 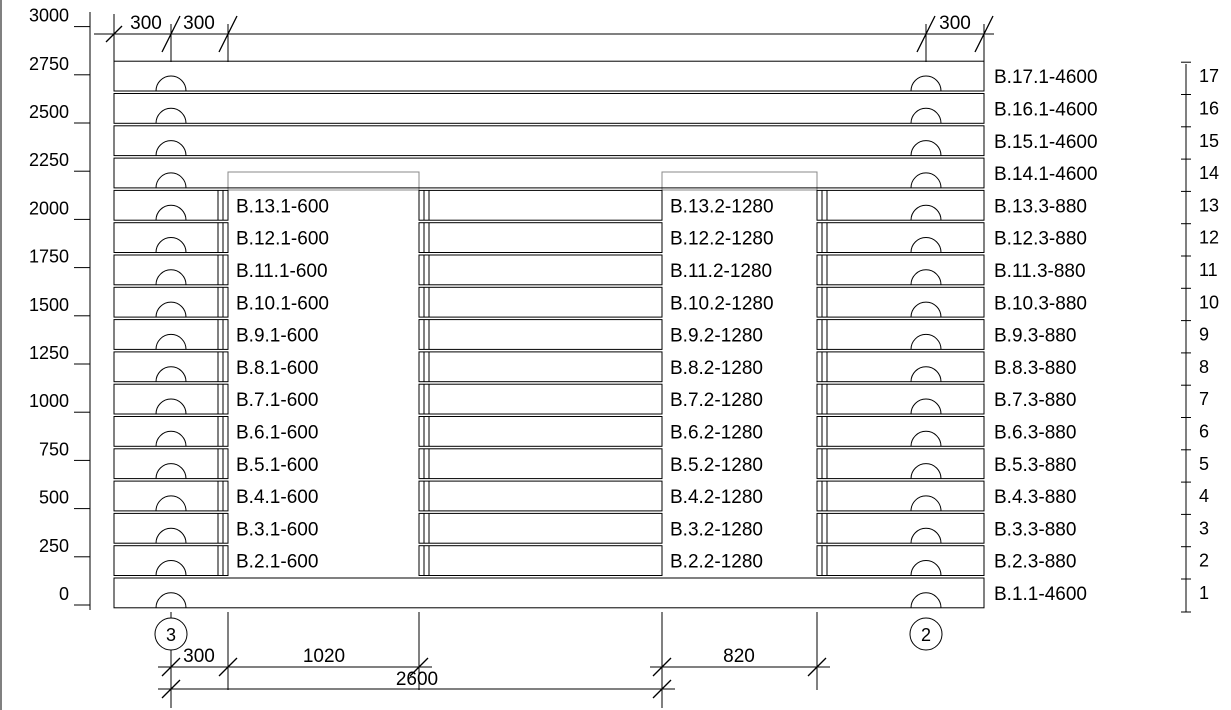 I want to click on log-label: B.7.3-880, so click(x=1035, y=400).